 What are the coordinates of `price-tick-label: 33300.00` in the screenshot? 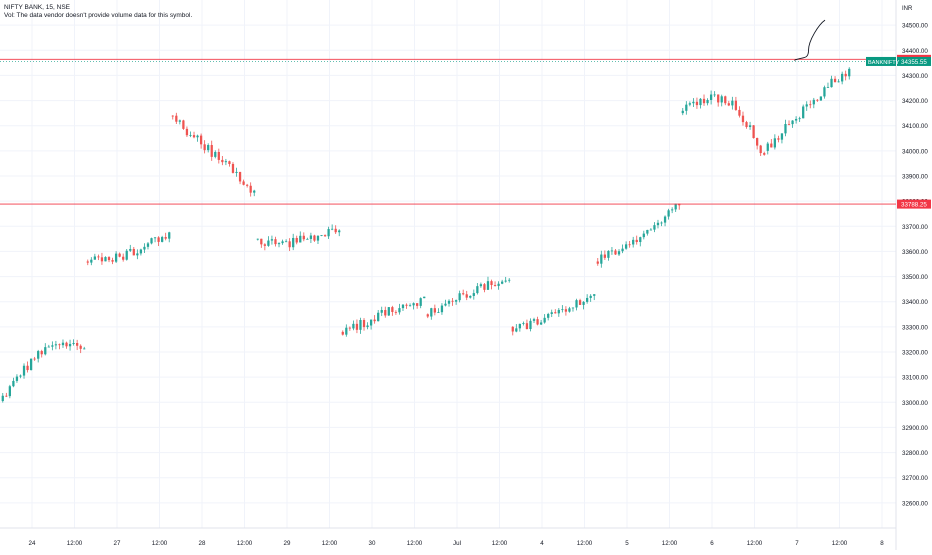 It's located at (915, 327).